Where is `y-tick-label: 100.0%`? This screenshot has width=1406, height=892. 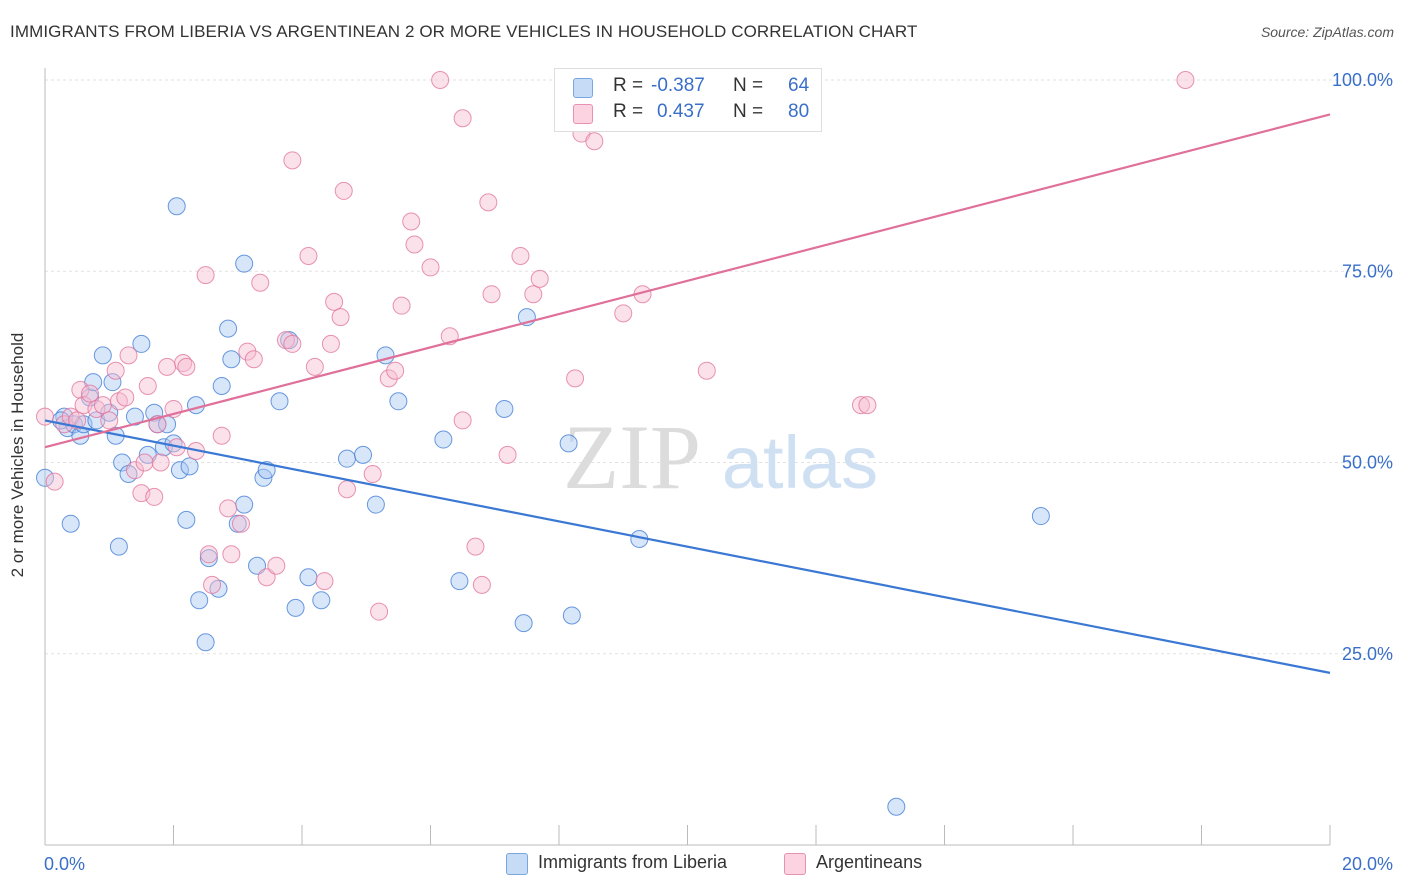 y-tick-label: 100.0% is located at coordinates (1362, 80).